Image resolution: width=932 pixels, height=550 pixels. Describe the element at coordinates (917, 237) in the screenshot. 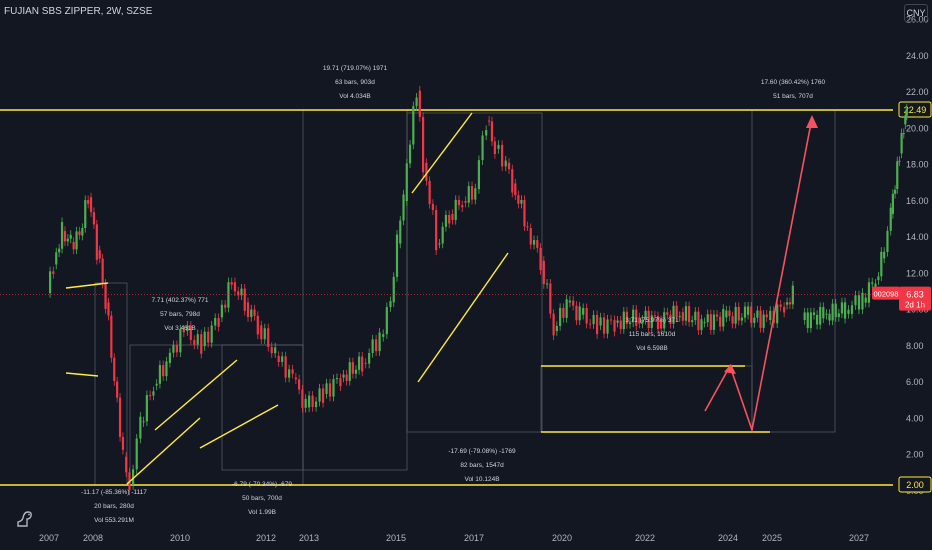

I see `y-tick-label: 14.00` at that location.